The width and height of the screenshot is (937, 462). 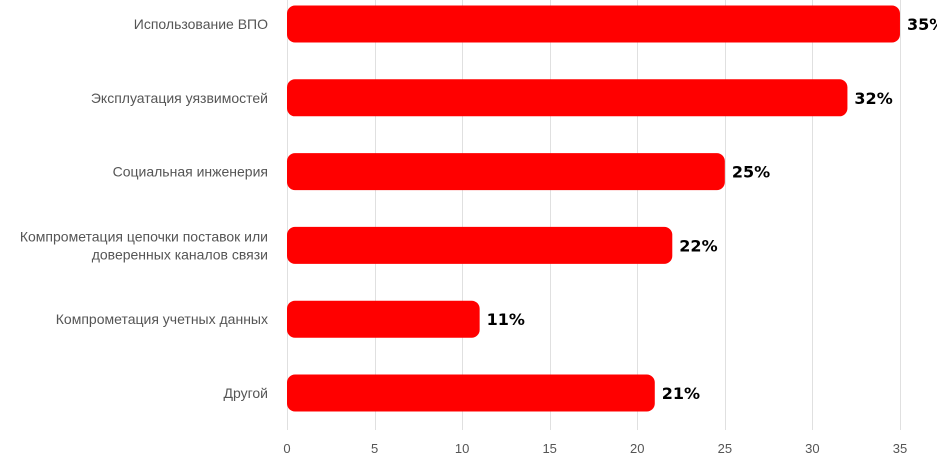 What do you see at coordinates (179, 98) in the screenshot?
I see `category-label: Эксплуатация уязвимостей` at bounding box center [179, 98].